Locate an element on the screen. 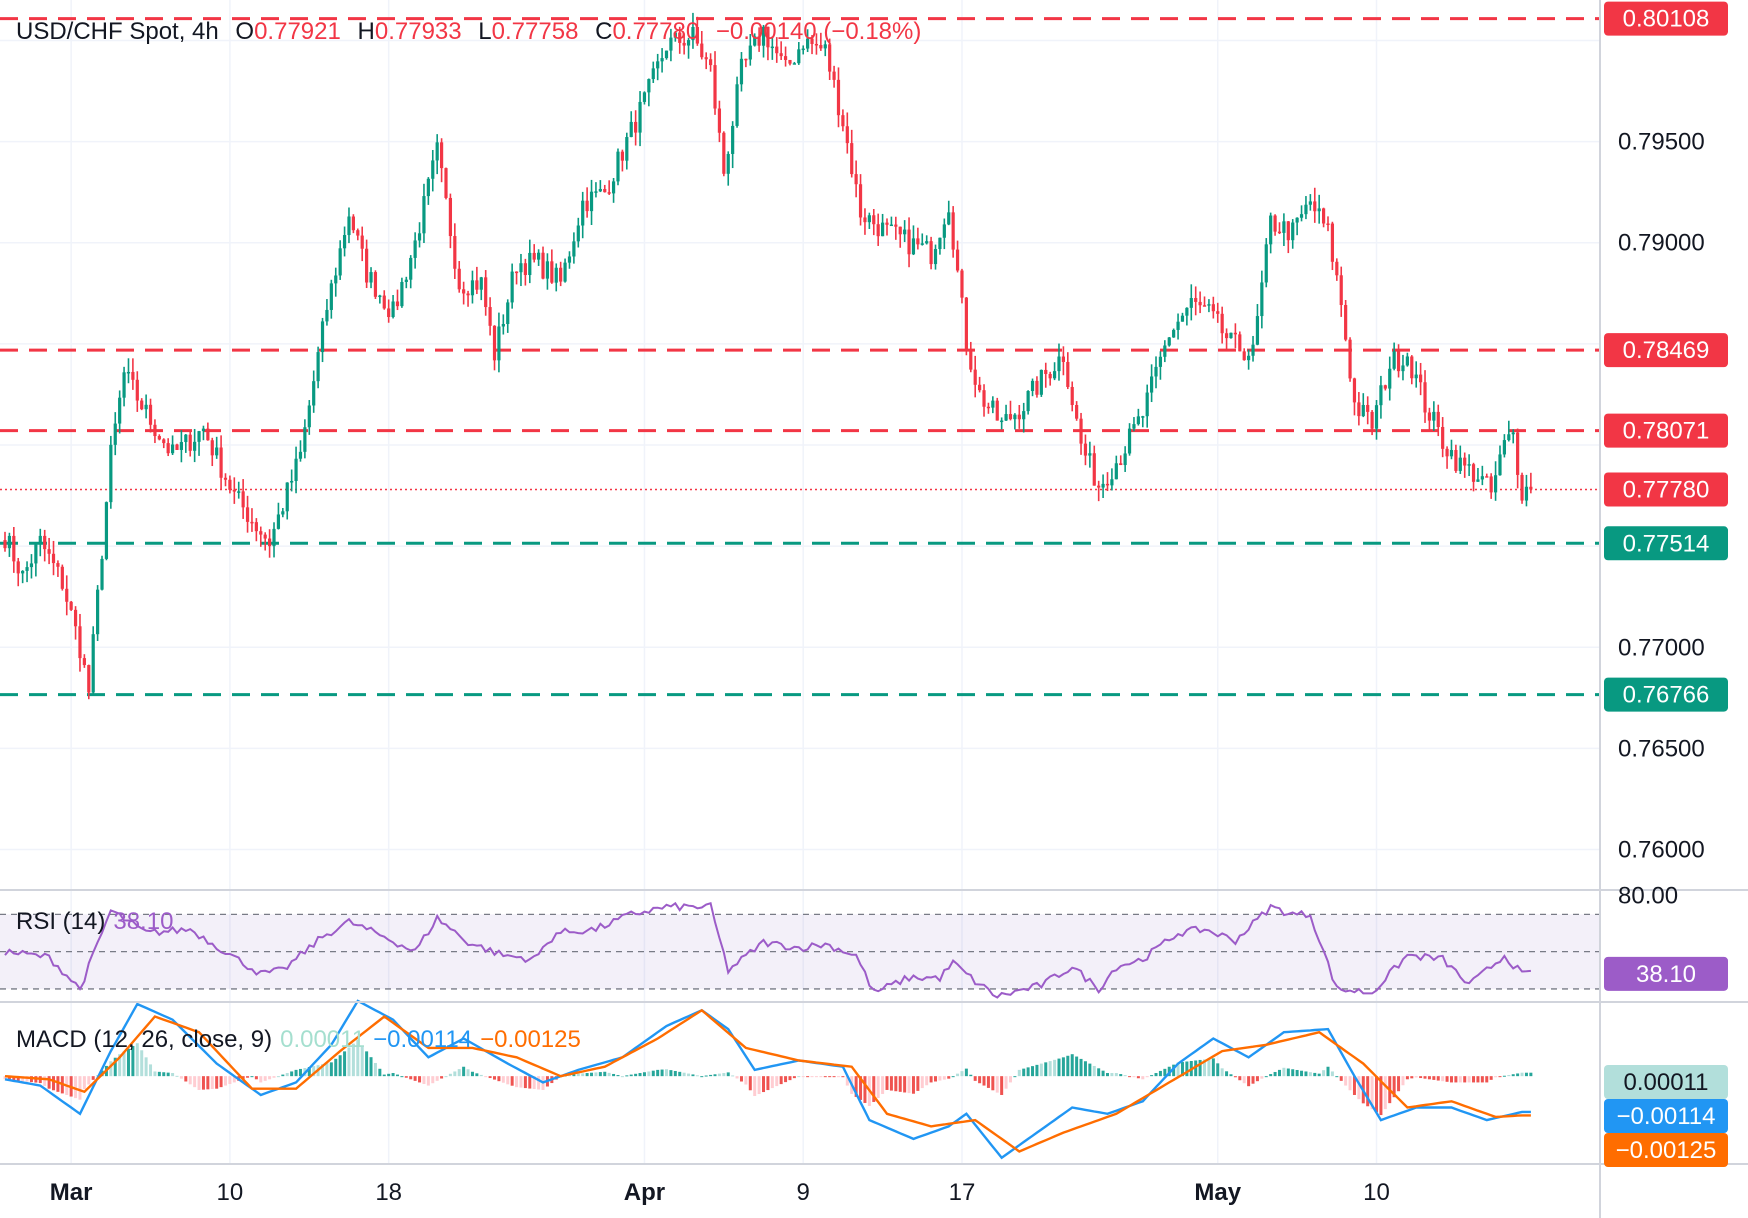 The height and width of the screenshot is (1218, 1748). resistance-price-label-bg is located at coordinates (1666, 350).